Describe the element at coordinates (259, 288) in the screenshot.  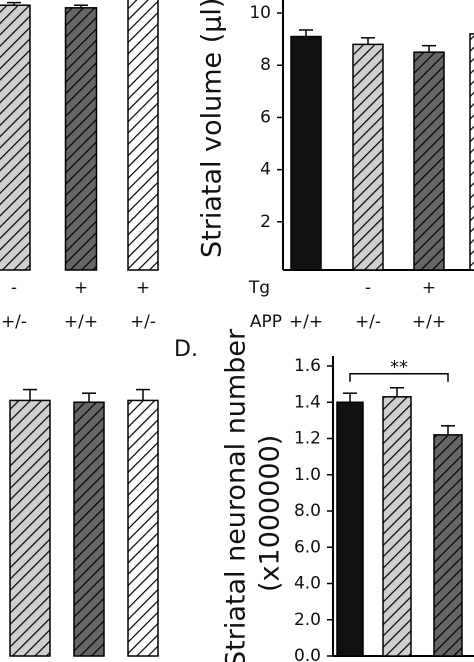
I see `row-title: Tg` at that location.